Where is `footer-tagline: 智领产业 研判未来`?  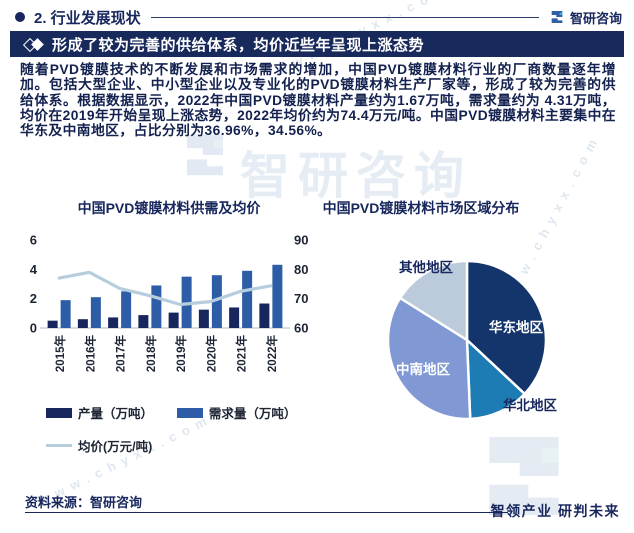
footer-tagline: 智领产业 研判未来 is located at coordinates (555, 511).